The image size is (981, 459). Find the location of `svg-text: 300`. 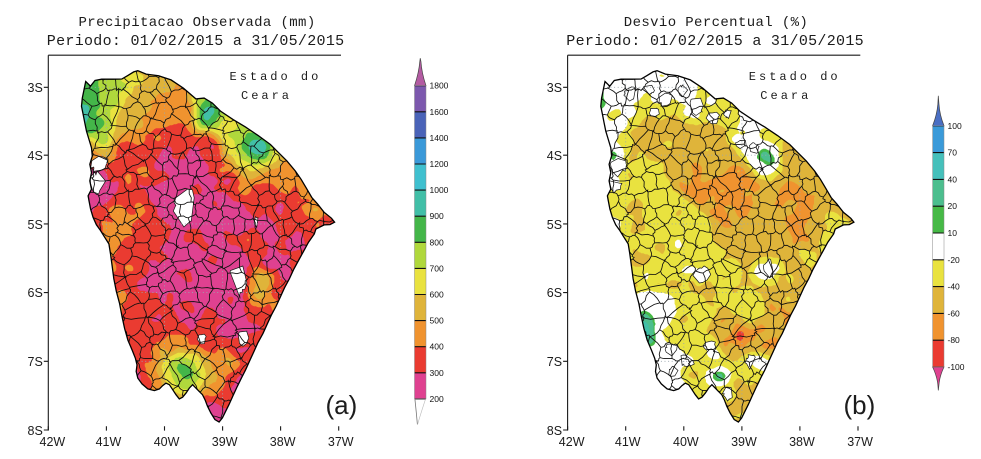

svg-text: 300 is located at coordinates (437, 373).